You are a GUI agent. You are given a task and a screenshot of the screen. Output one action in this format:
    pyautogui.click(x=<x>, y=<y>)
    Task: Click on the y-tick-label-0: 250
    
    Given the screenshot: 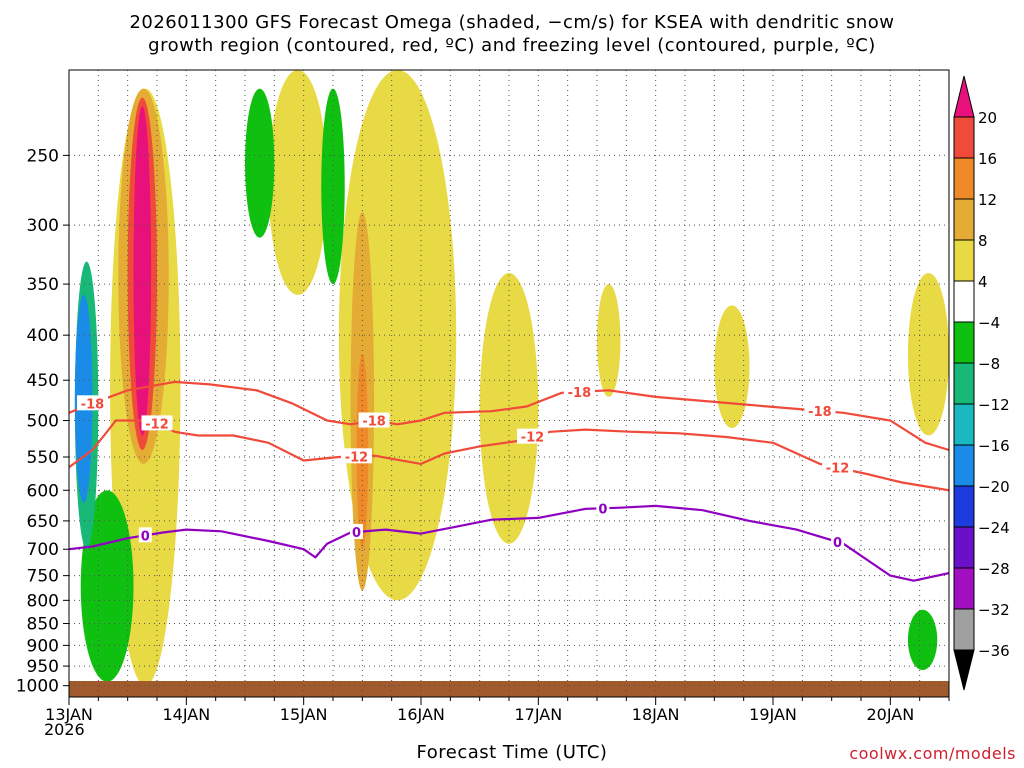 What is the action you would take?
    pyautogui.click(x=43, y=156)
    